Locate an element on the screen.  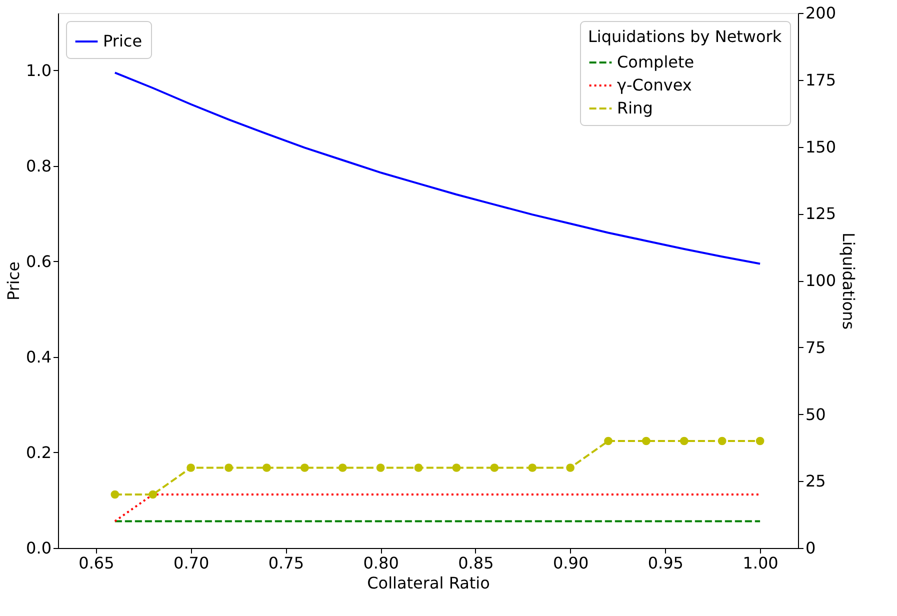
legend-label: Ring is located at coordinates (635, 108).